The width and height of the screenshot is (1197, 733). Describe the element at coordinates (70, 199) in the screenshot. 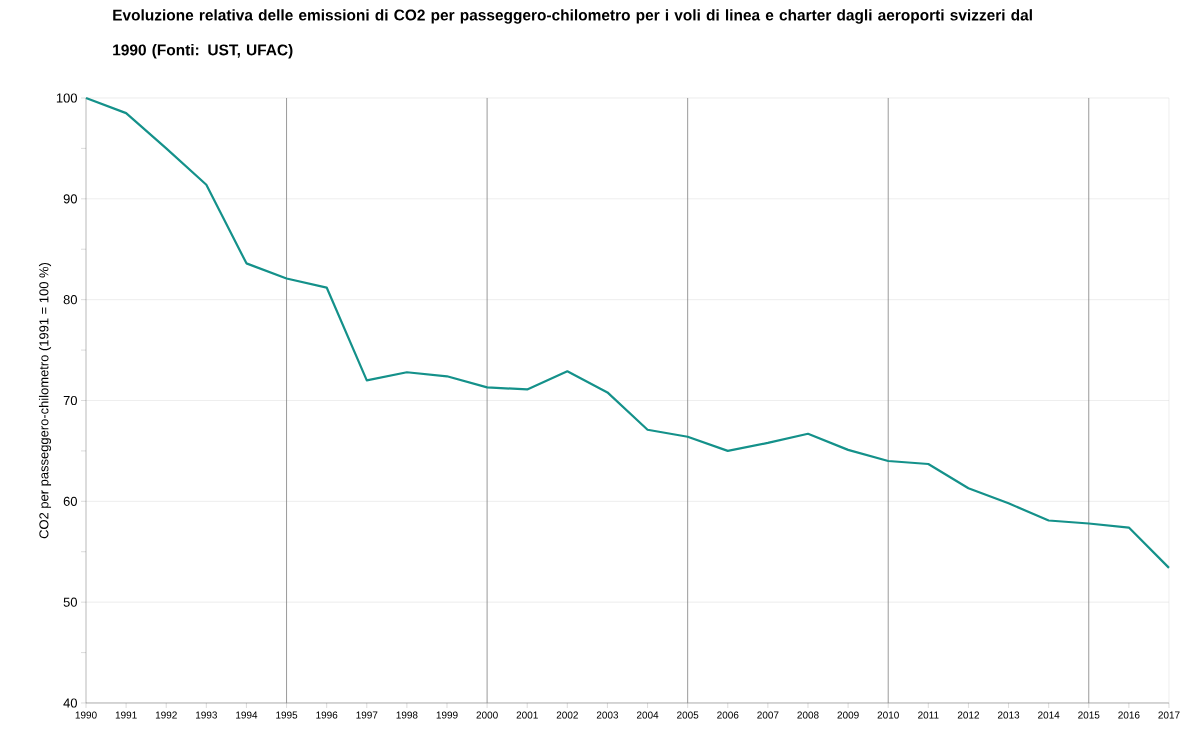

I see `y-tick-label: 90` at that location.